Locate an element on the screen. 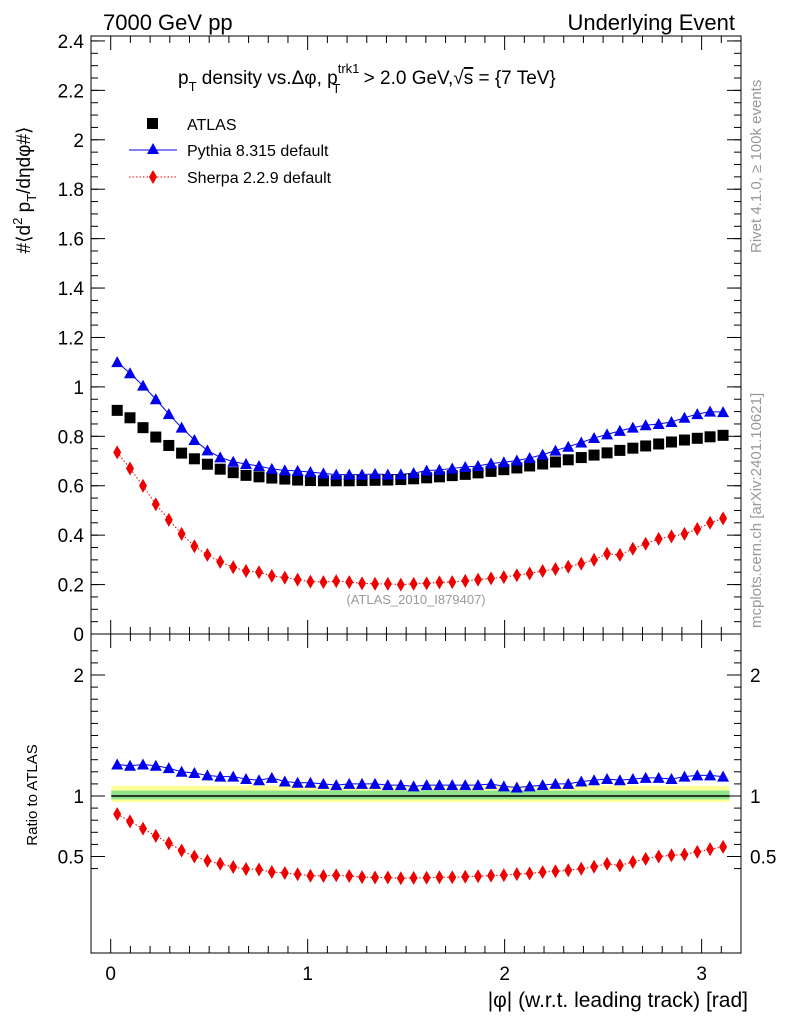  title-trk-sup: trk1 is located at coordinates (349, 68).